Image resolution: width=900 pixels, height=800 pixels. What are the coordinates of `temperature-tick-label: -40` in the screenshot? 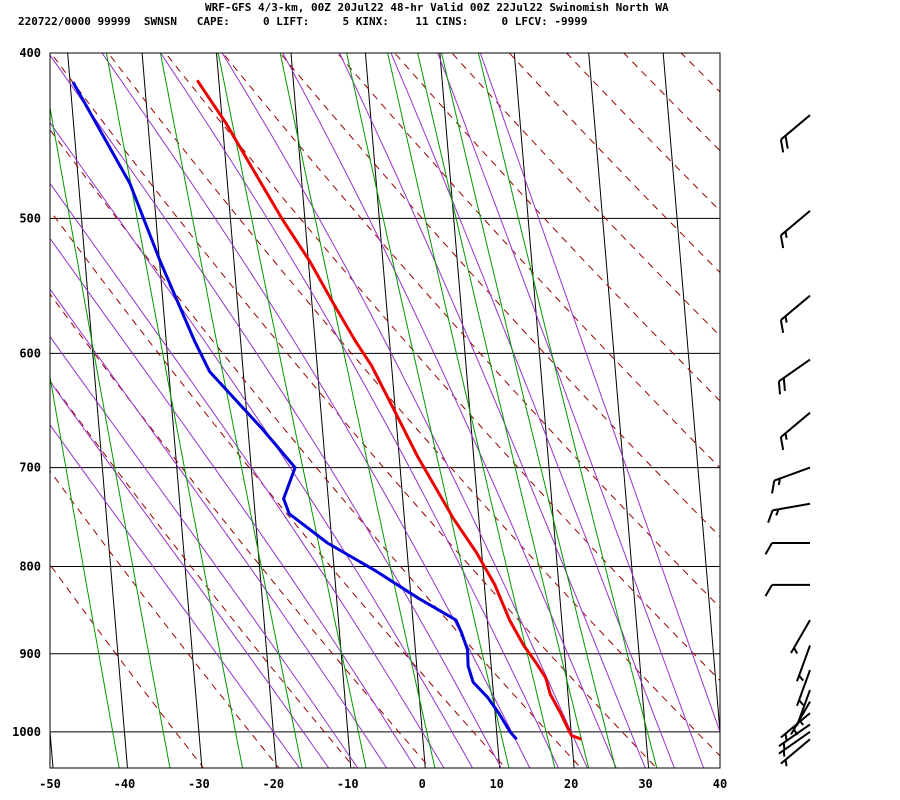 It's located at (125, 784).